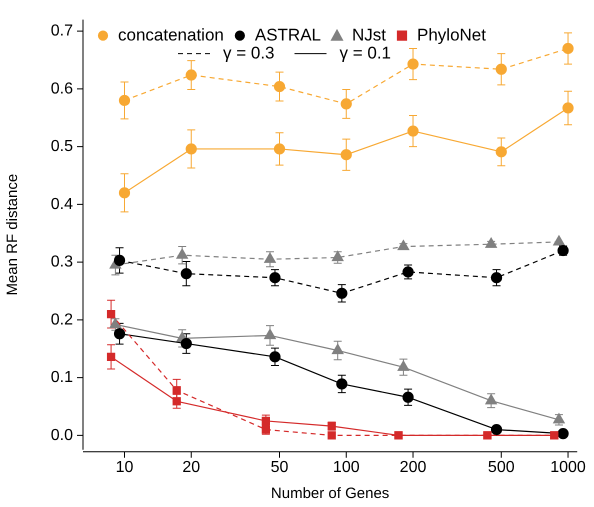 The width and height of the screenshot is (594, 507). What do you see at coordinates (366, 52) in the screenshot?
I see `annotation: γ = 0.1` at bounding box center [366, 52].